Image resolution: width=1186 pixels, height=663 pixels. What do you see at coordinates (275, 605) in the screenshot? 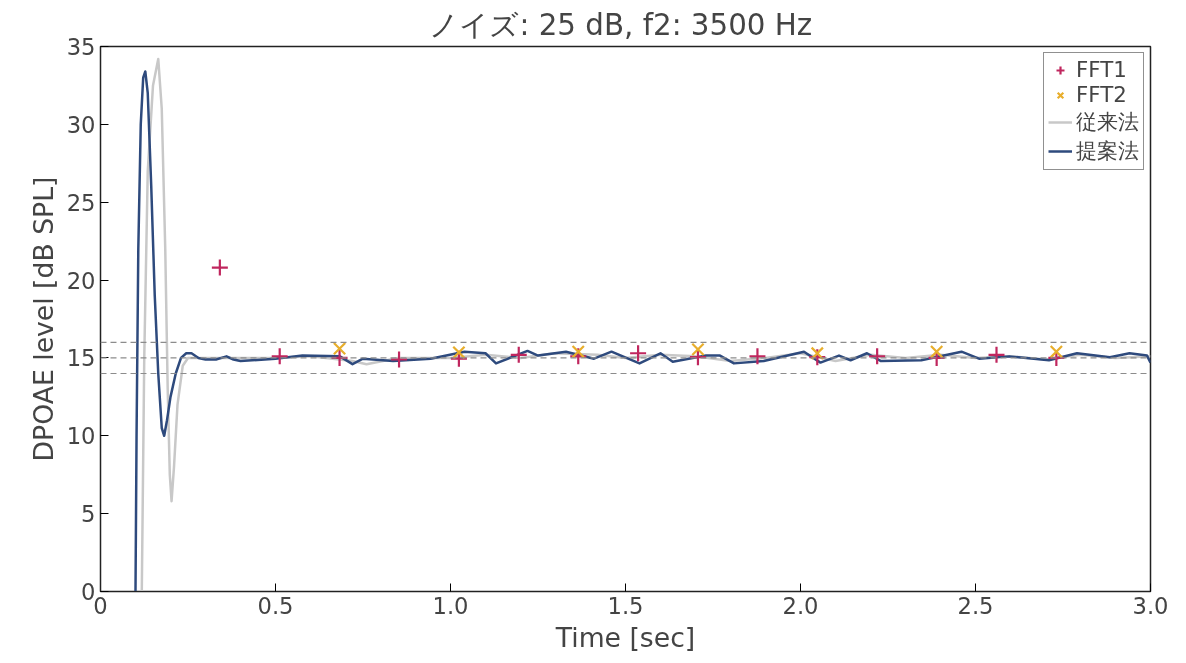
I see `x-tick-label: 0.5` at bounding box center [275, 605].